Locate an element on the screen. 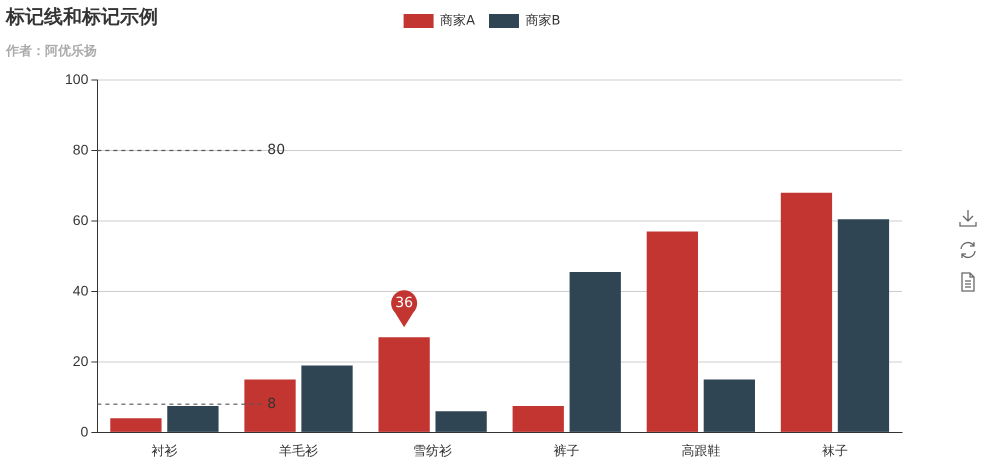  chart-subtitle: 作者：阿优乐扬 is located at coordinates (51, 51).